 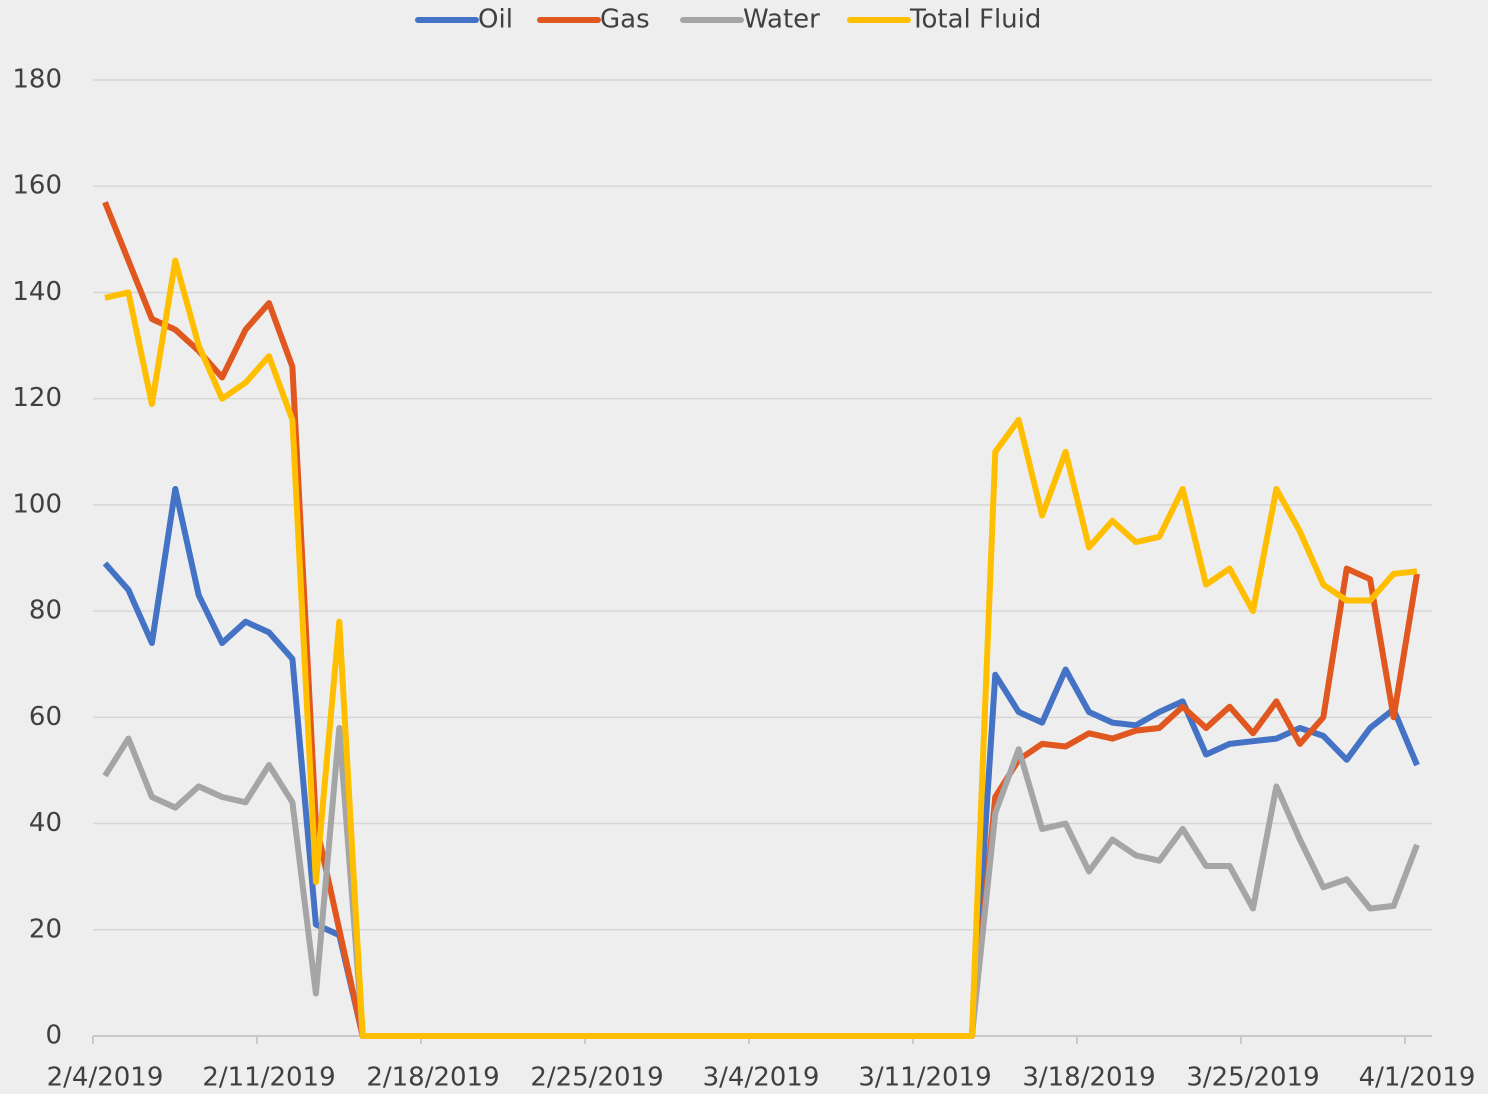 I want to click on y-tick-label: 0, so click(x=53, y=1036).